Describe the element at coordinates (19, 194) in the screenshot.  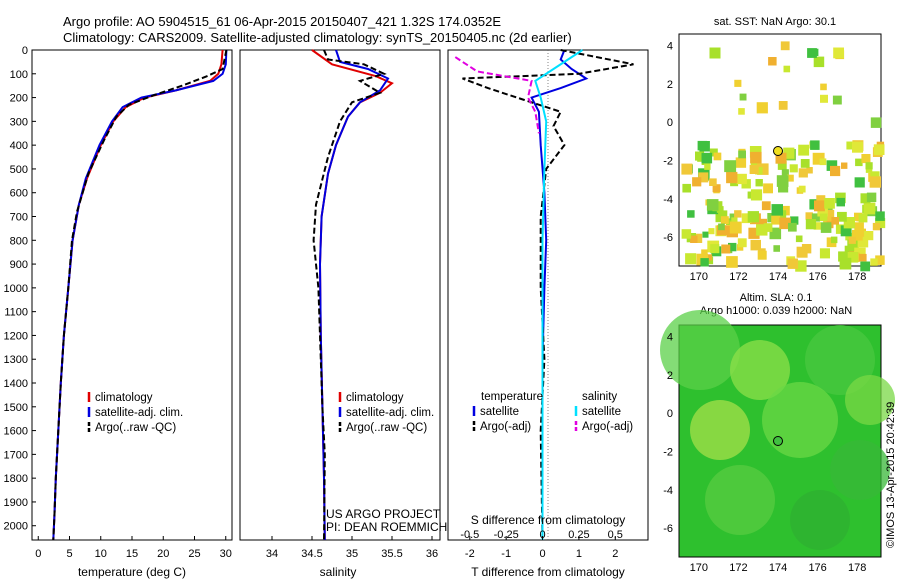
I see `depth-tick: 600` at that location.